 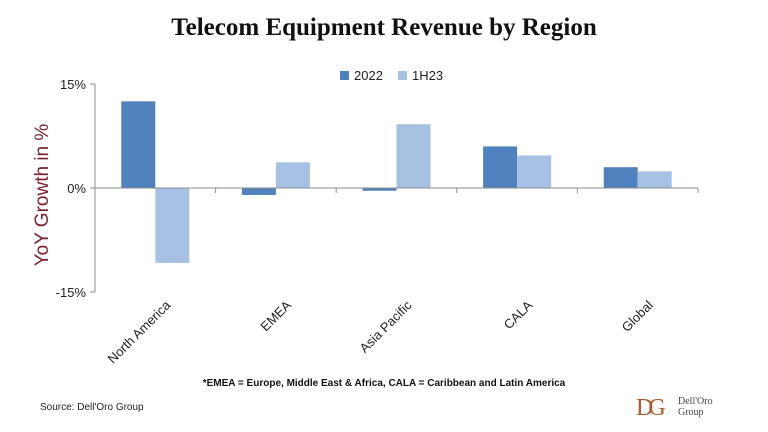 I want to click on x-tick-label: Global, so click(x=637, y=315).